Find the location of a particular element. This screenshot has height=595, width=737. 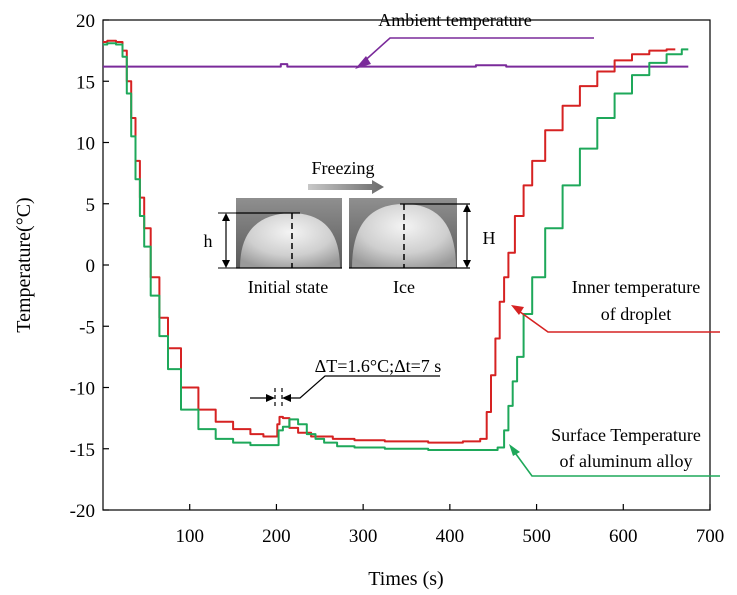

x-tick-label: 600 is located at coordinates (623, 536).